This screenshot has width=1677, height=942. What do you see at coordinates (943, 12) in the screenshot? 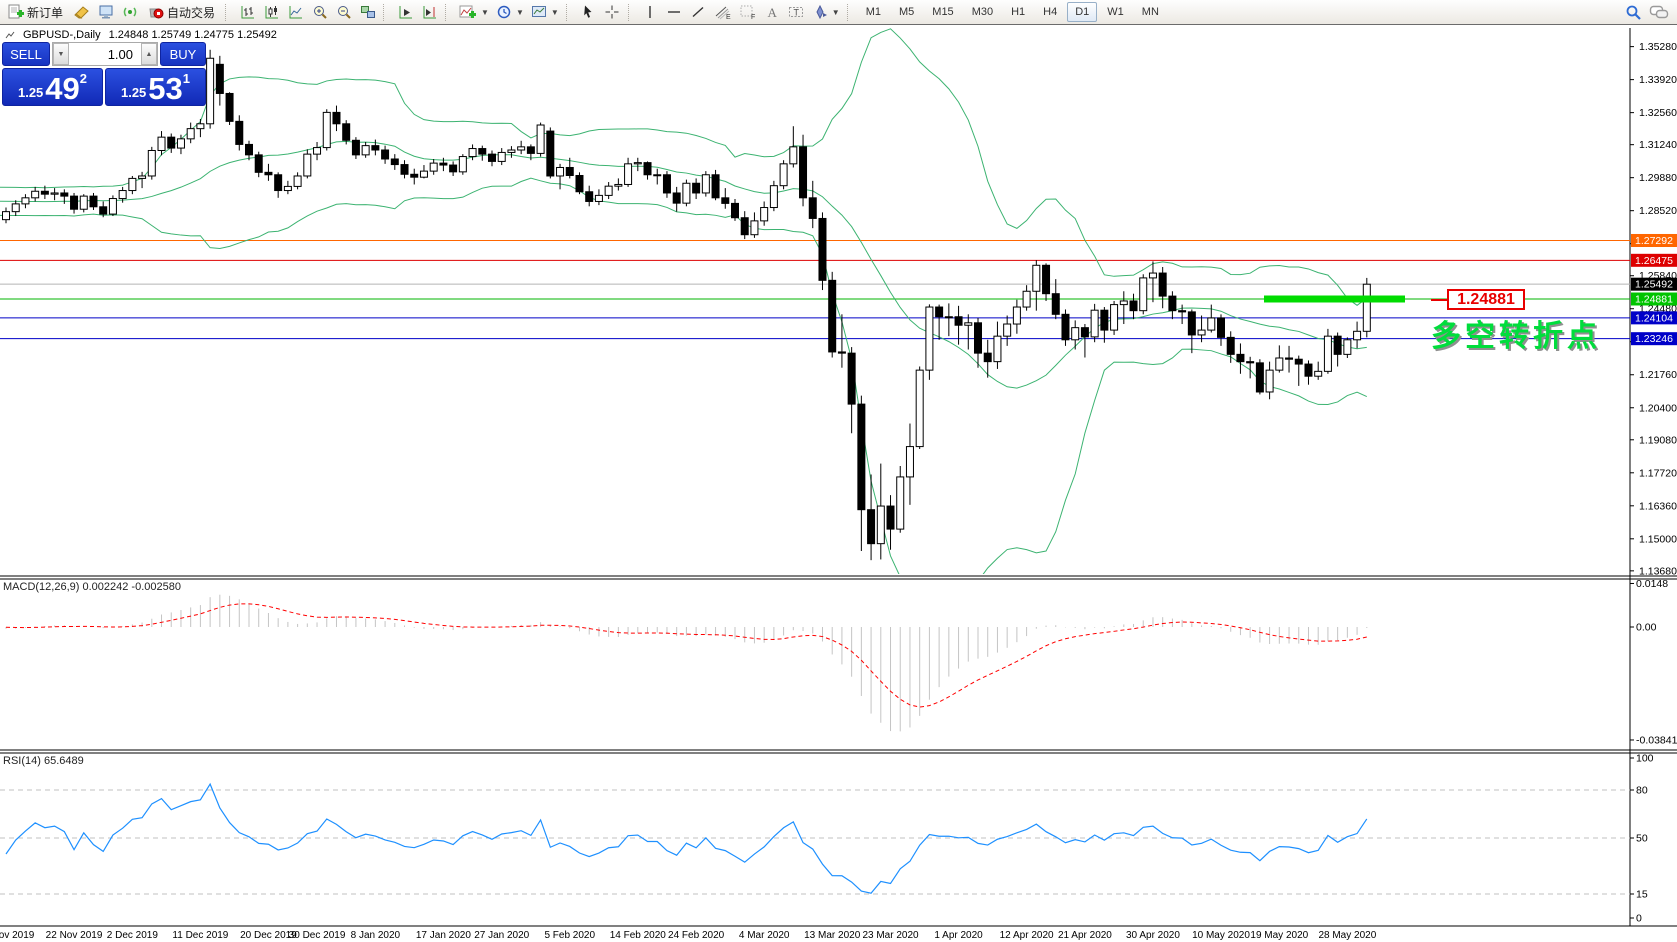
I see `timeframe-button-m15: M15` at bounding box center [943, 12].